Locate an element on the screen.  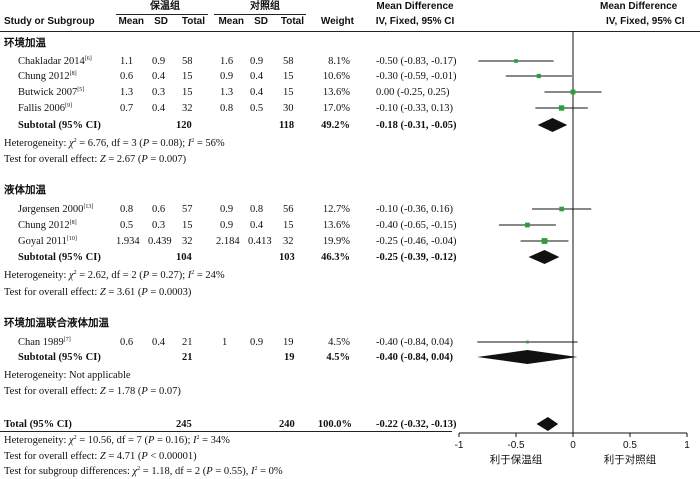
x-tick-label: -1 is located at coordinates (459, 445).